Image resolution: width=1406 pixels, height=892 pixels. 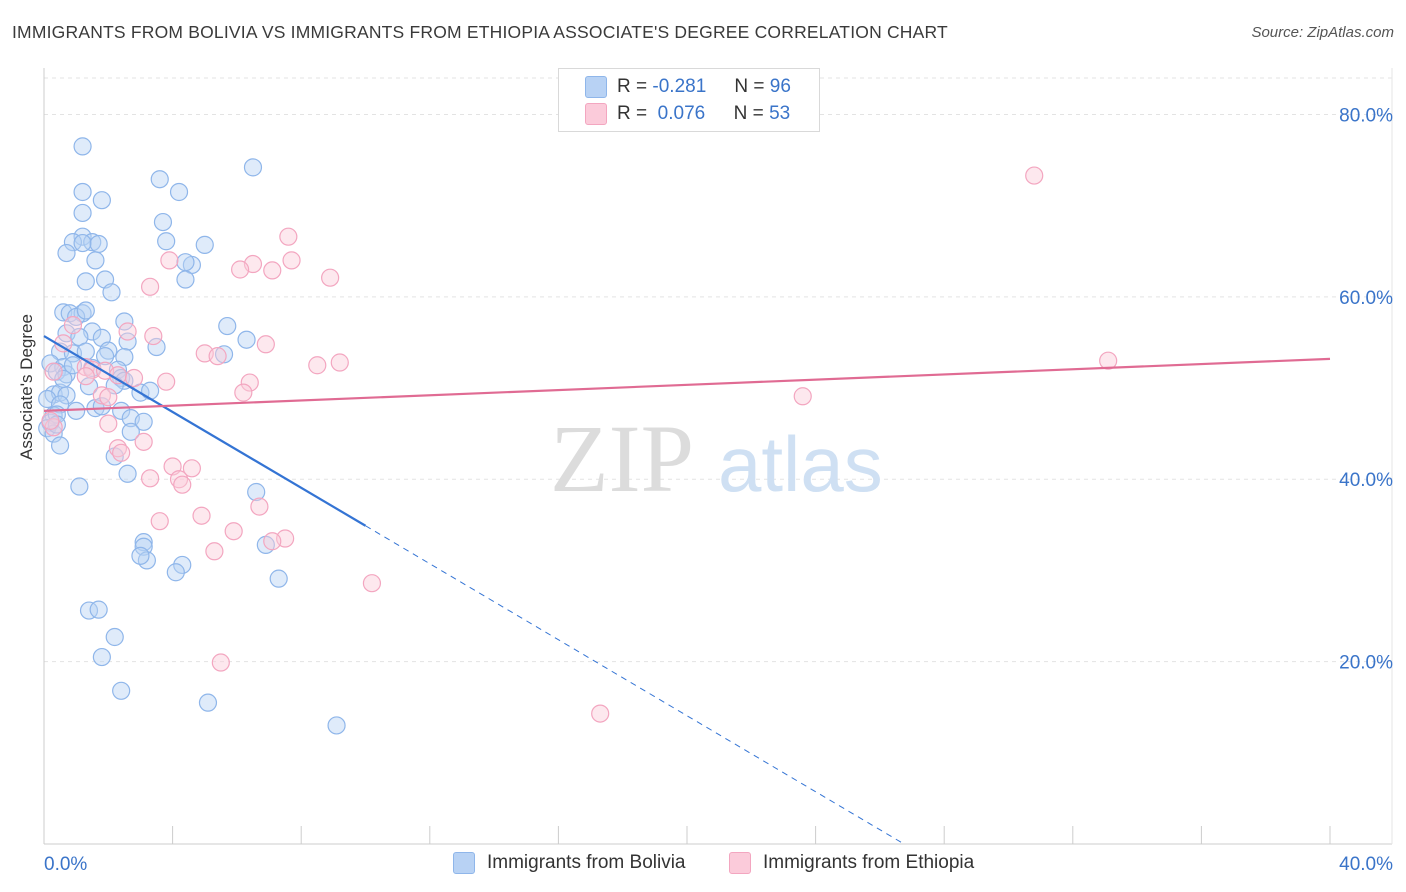 What do you see at coordinates (1322, 32) in the screenshot?
I see `source-label: Source: ZipAtlas.com` at bounding box center [1322, 32].